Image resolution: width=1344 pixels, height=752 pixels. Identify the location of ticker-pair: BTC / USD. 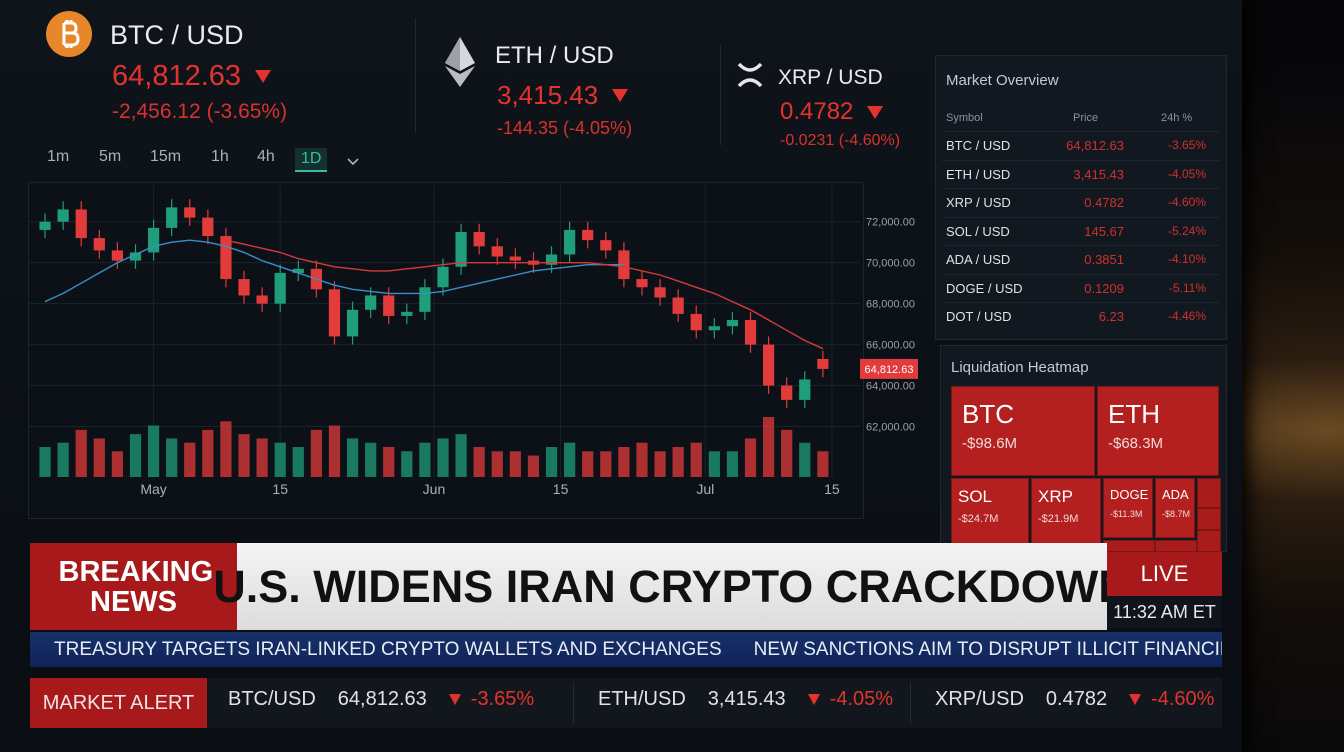
(177, 35).